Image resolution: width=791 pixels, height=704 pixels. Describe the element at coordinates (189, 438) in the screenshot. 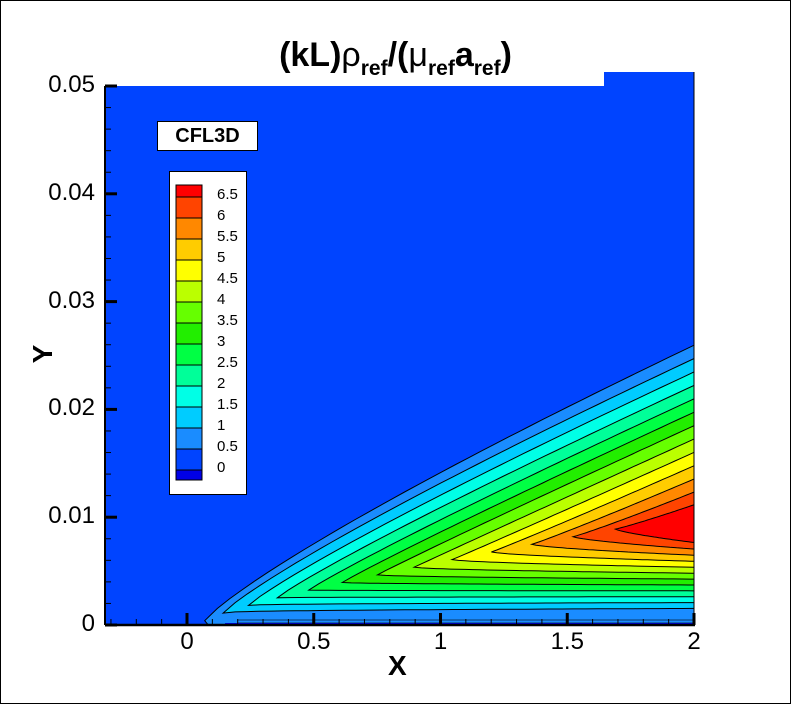

I see `legend-swatch-0.5` at that location.